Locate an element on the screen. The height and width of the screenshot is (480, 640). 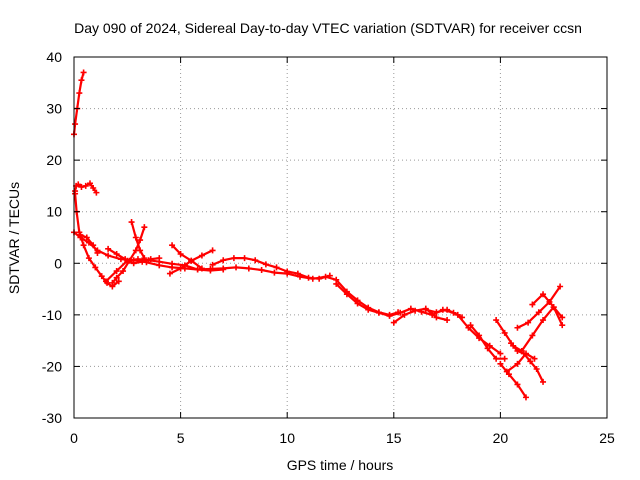
y-tick-label: 30 is located at coordinates (54, 109).